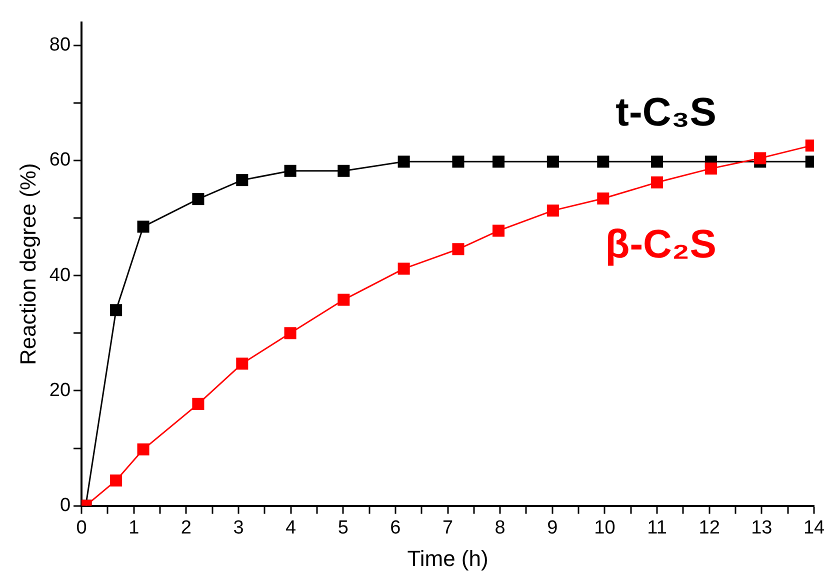 The width and height of the screenshot is (836, 585). Describe the element at coordinates (666, 112) in the screenshot. I see `series-label: t-C₃S` at that location.